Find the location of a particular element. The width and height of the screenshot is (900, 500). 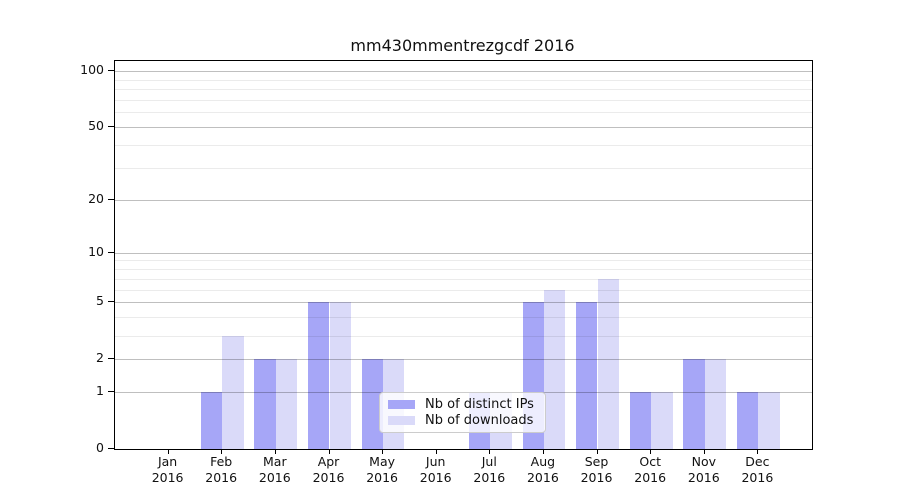

legend: Nb of distinct IPs Nb of downloads is located at coordinates (462, 412).